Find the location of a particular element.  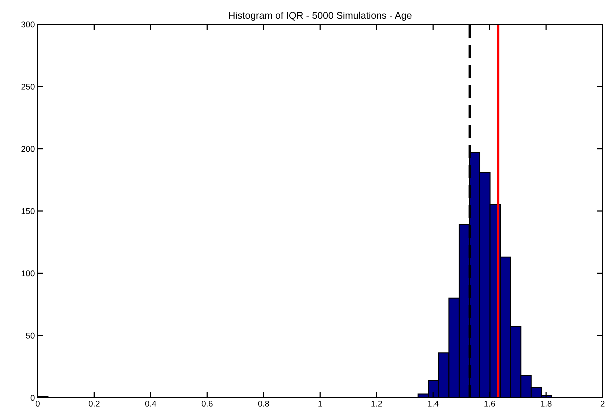

y-tick-label: 150 is located at coordinates (28, 211).